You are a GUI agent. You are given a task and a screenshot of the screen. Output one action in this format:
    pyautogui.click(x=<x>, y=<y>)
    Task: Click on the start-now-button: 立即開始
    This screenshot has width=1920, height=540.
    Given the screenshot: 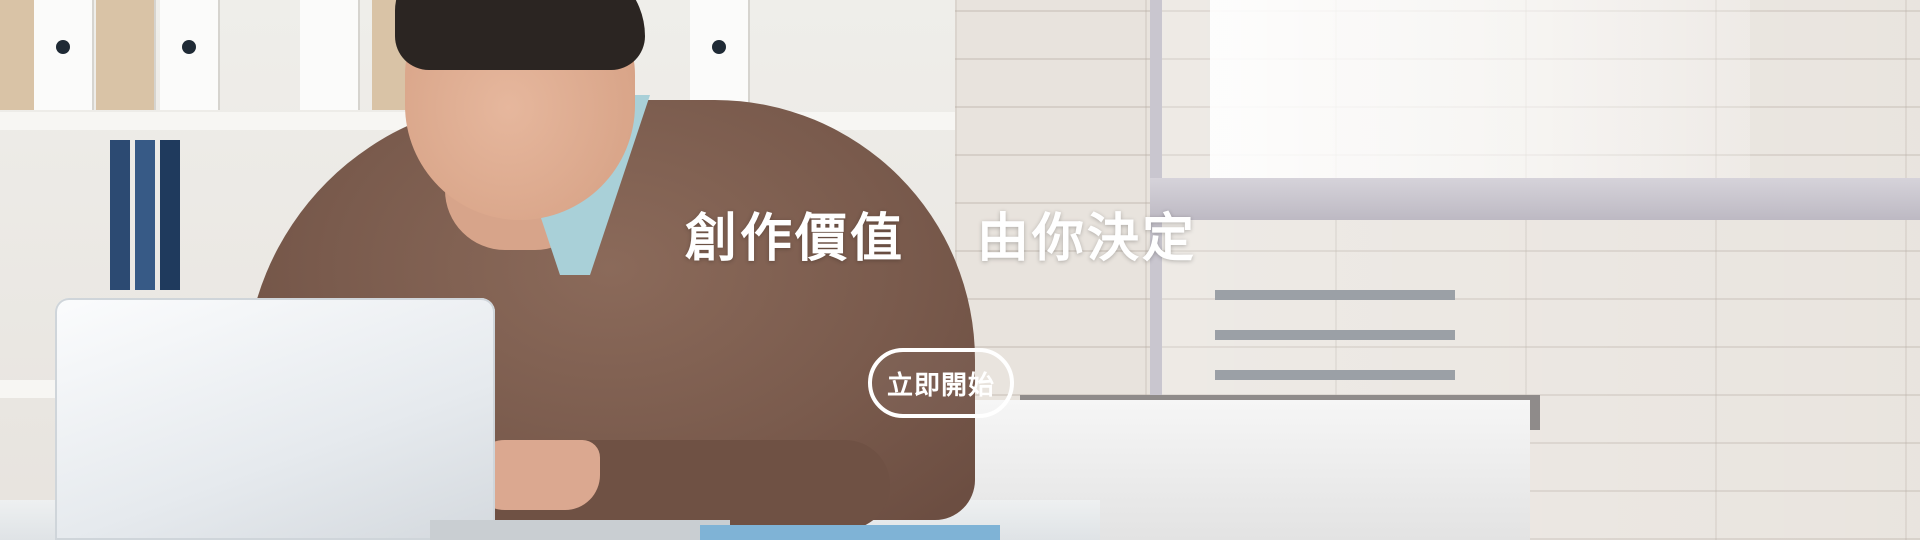 What is the action you would take?
    pyautogui.click(x=941, y=383)
    